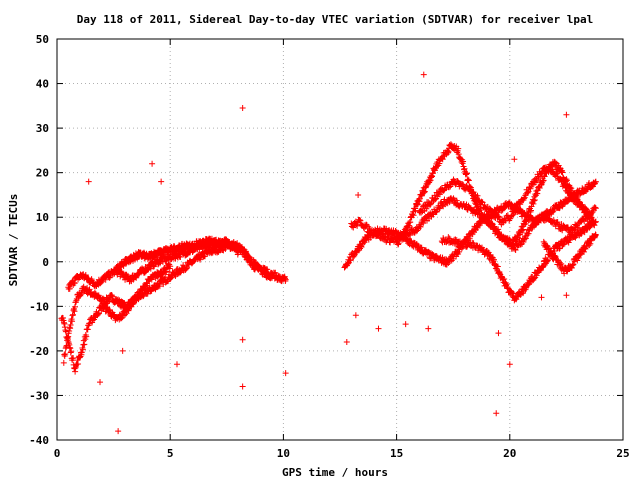  What do you see at coordinates (57, 453) in the screenshot?
I see `x-tick-label: 0` at bounding box center [57, 453].